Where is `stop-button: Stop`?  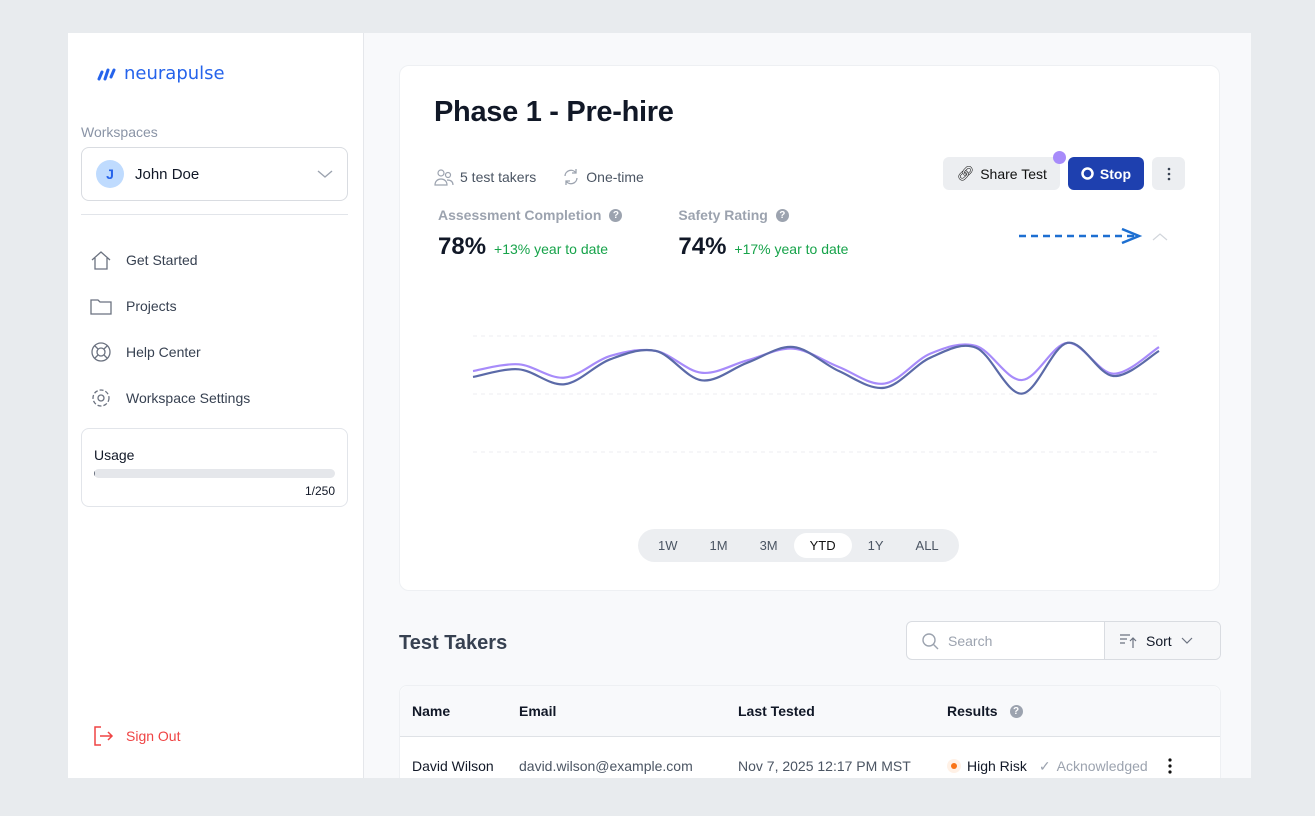 stop-button: Stop is located at coordinates (1105, 173).